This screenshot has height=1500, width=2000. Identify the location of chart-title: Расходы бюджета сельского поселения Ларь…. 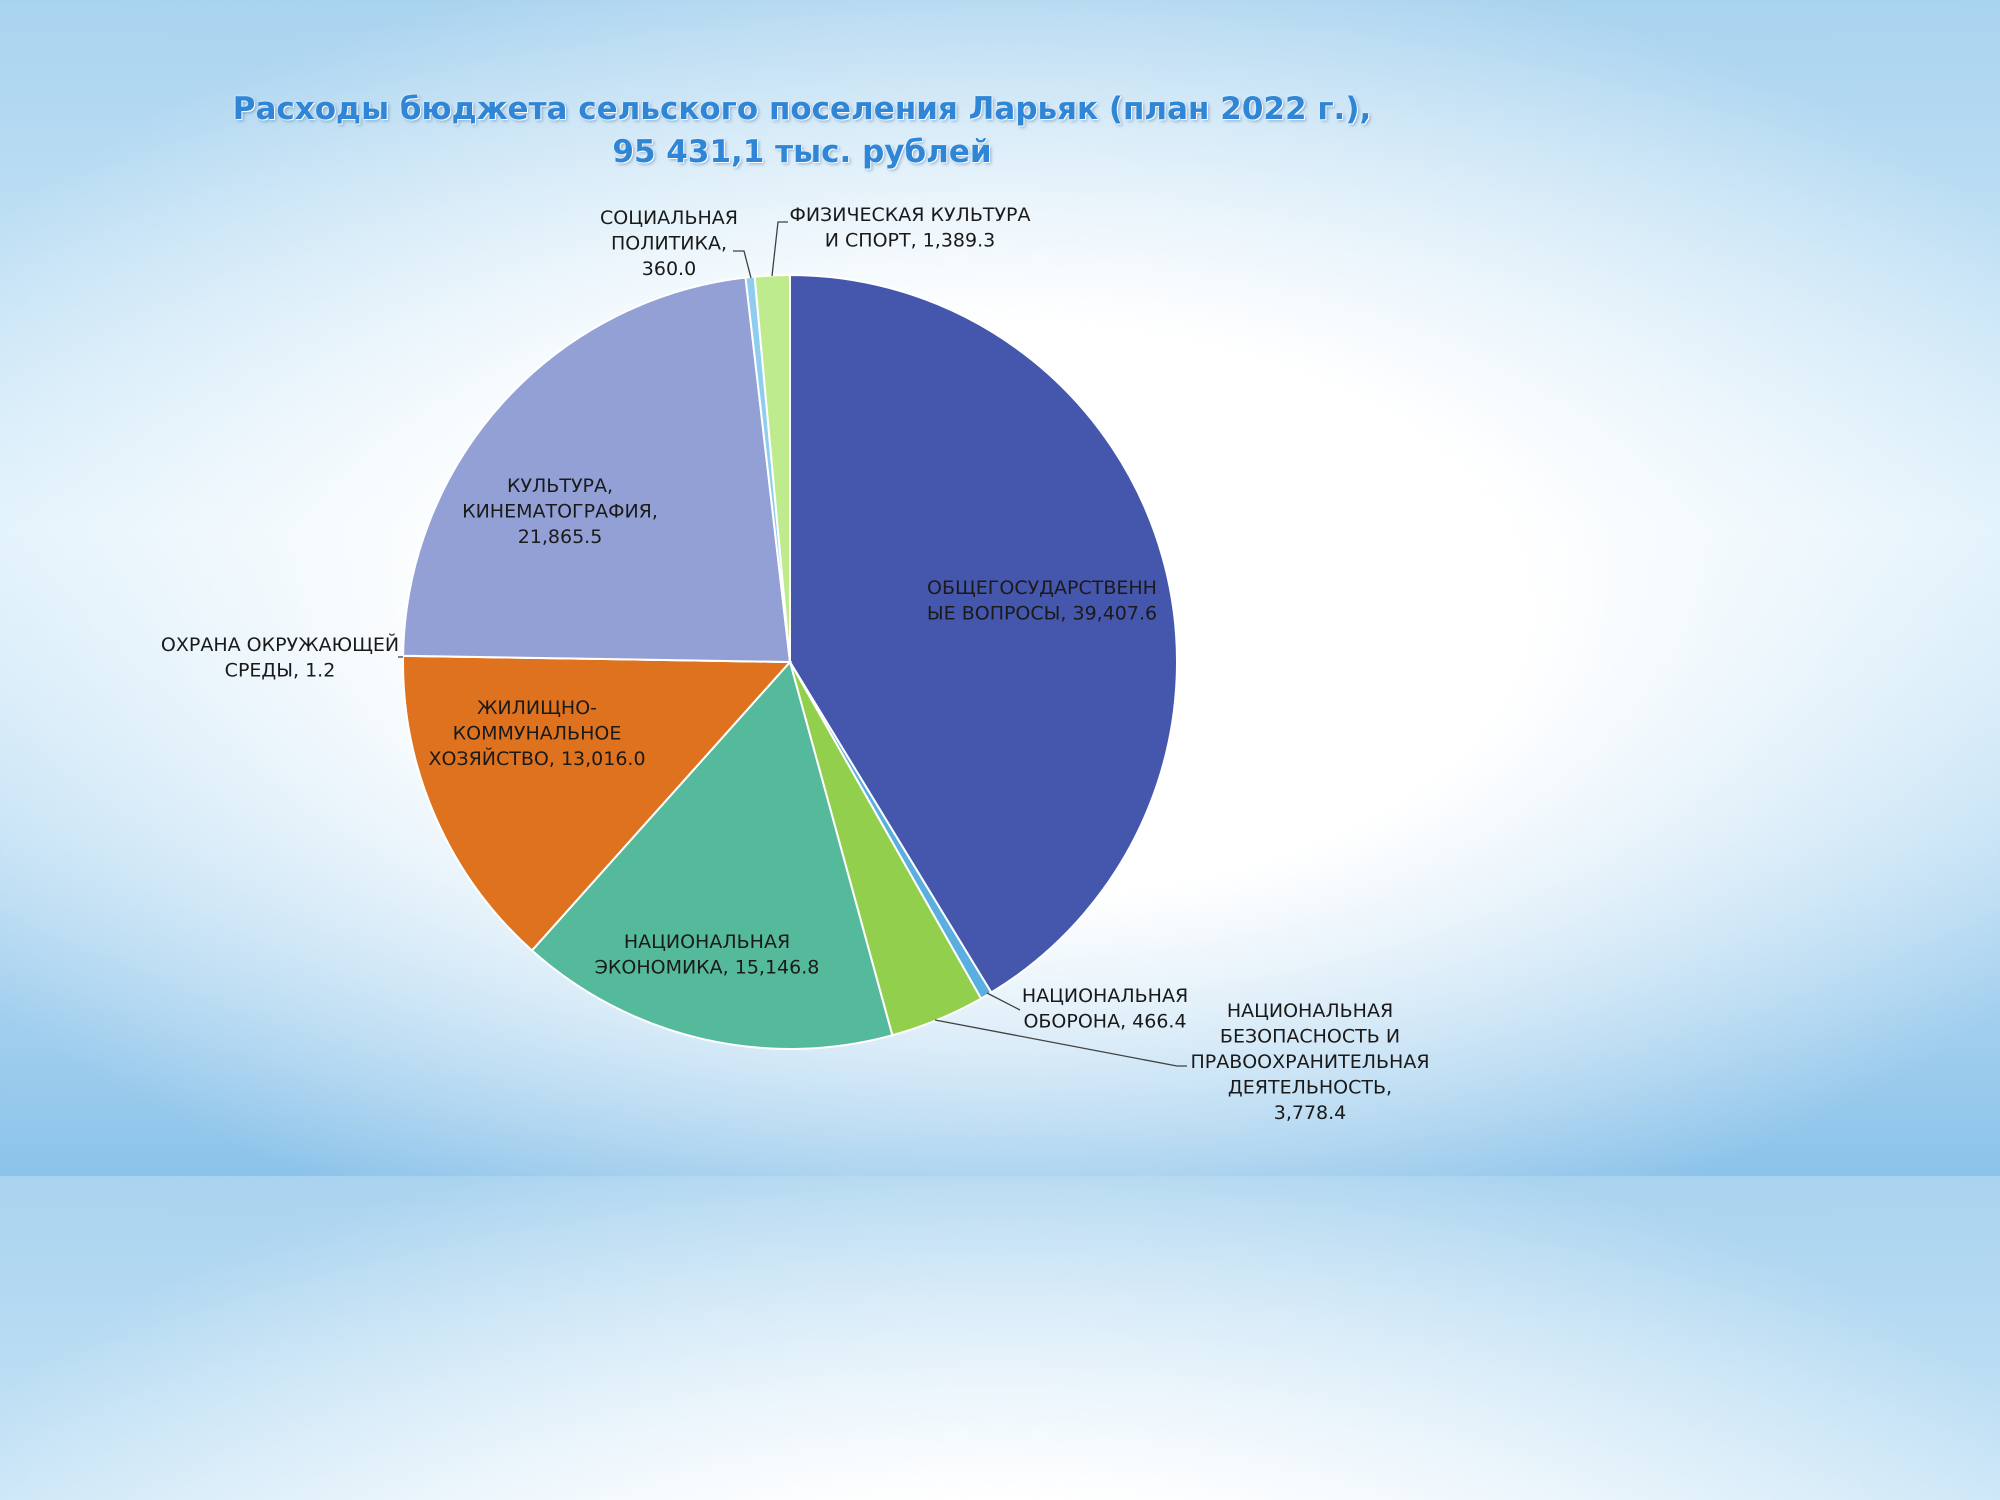
(802, 131).